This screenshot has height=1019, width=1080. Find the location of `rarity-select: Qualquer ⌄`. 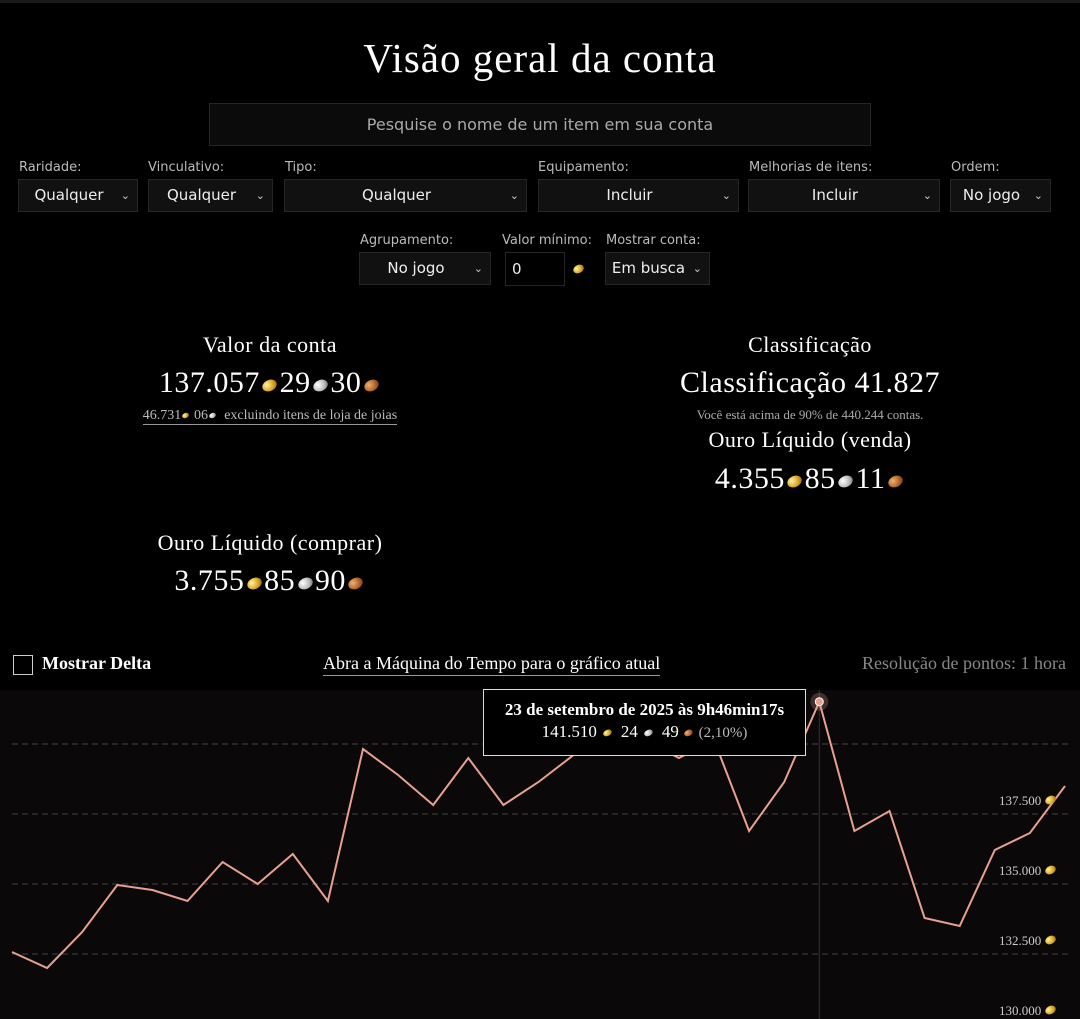

rarity-select: Qualquer ⌄ is located at coordinates (78, 195).